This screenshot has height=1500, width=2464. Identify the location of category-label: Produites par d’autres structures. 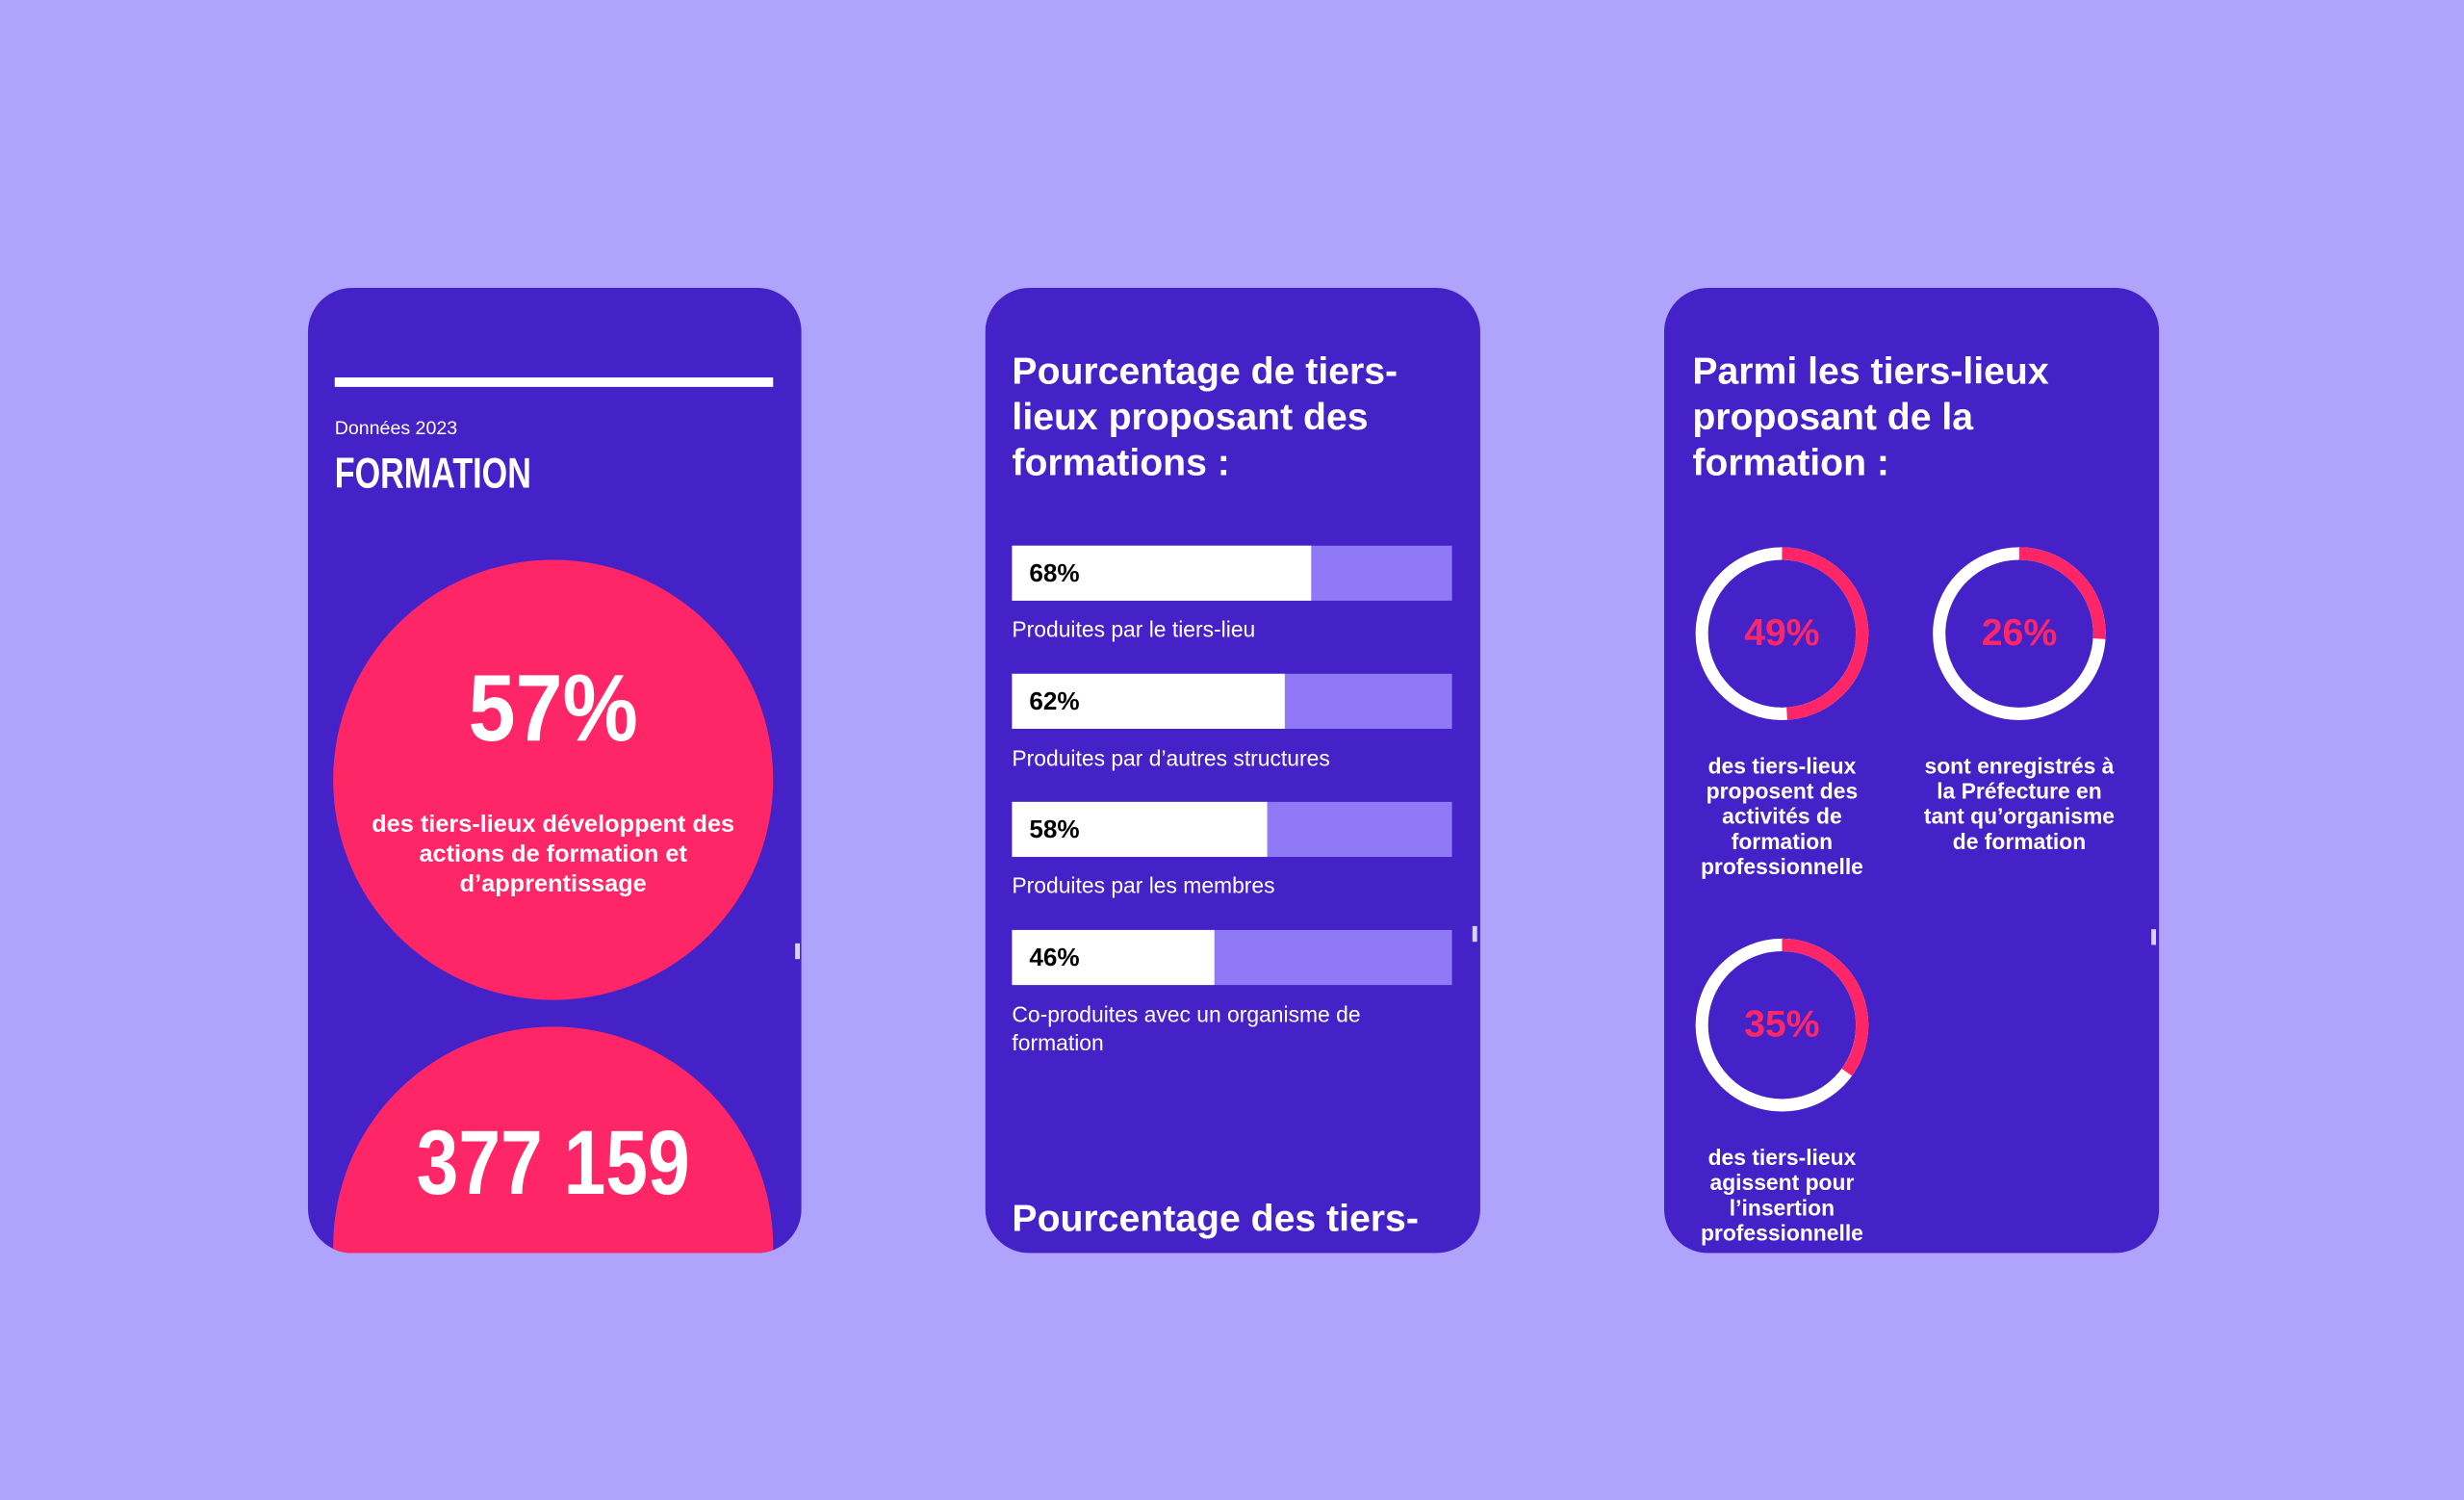
(1171, 757).